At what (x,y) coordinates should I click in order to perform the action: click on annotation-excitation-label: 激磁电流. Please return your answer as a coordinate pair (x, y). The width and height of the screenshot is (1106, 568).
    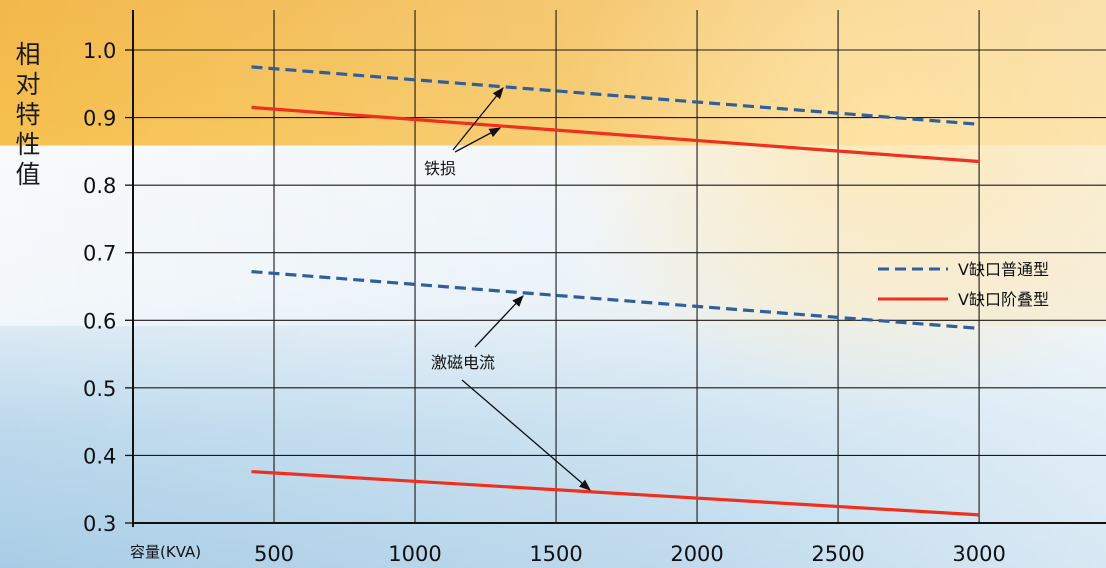
    Looking at the image, I should click on (463, 362).